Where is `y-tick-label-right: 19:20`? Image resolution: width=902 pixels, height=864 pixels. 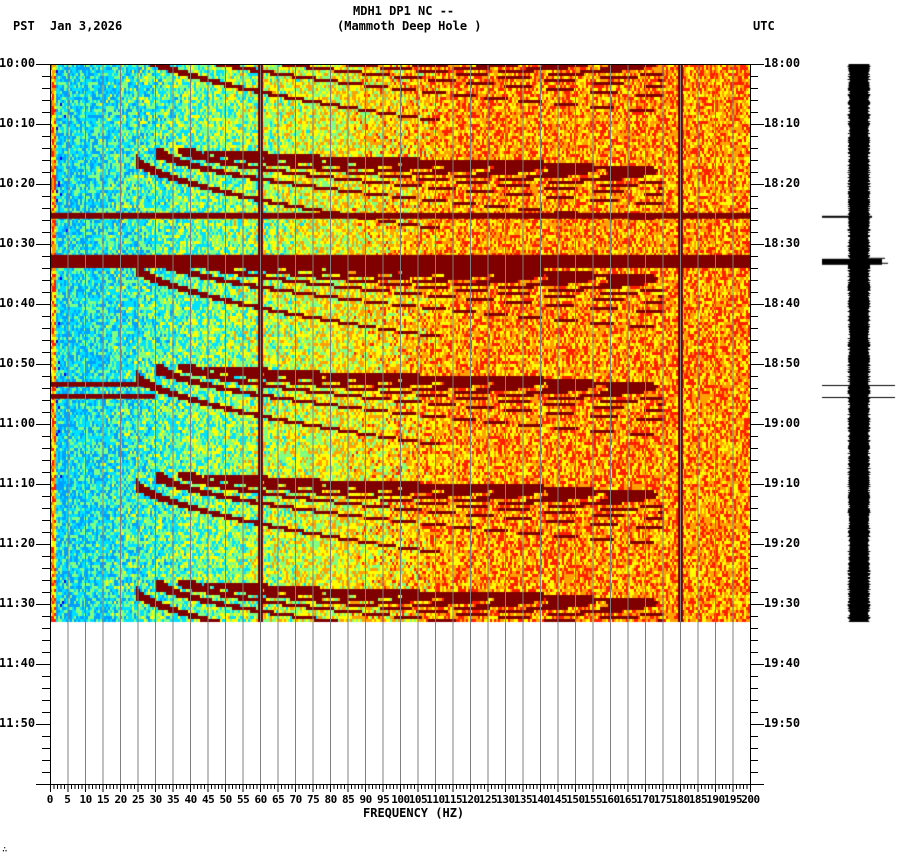
y-tick-label-right: 19:20 is located at coordinates (782, 543).